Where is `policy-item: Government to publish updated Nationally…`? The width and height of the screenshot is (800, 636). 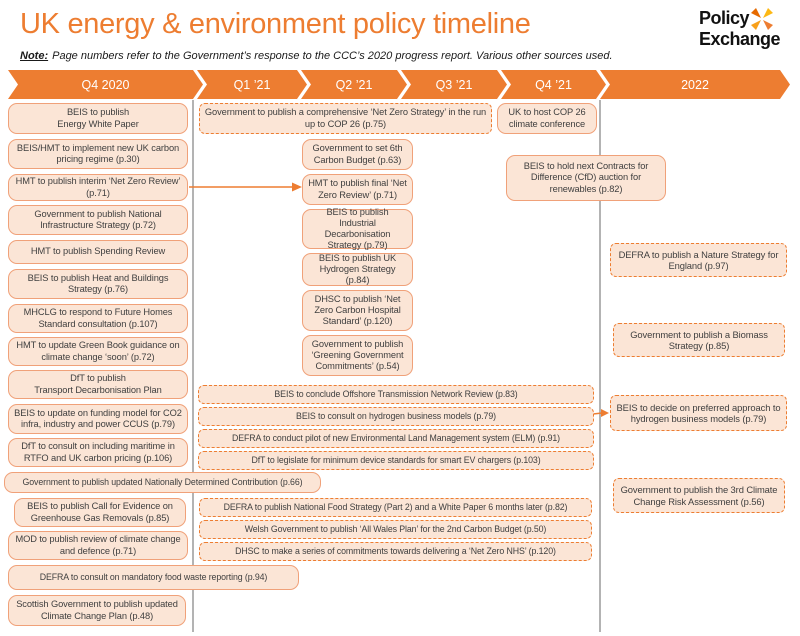
policy-item: Government to publish updated Nationally… is located at coordinates (162, 482).